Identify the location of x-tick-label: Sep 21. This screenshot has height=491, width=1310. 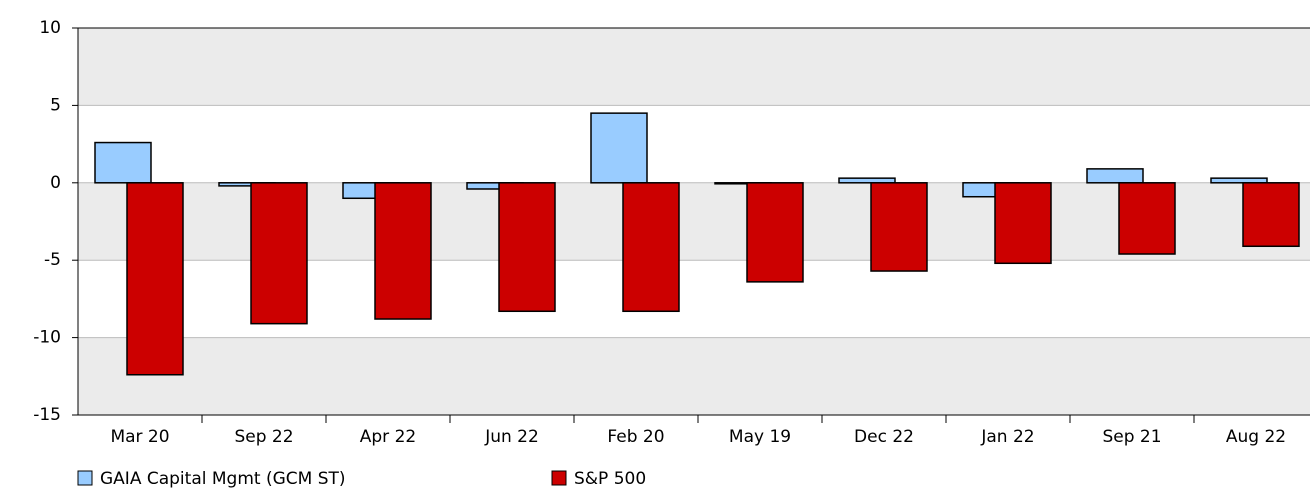
(1131, 437).